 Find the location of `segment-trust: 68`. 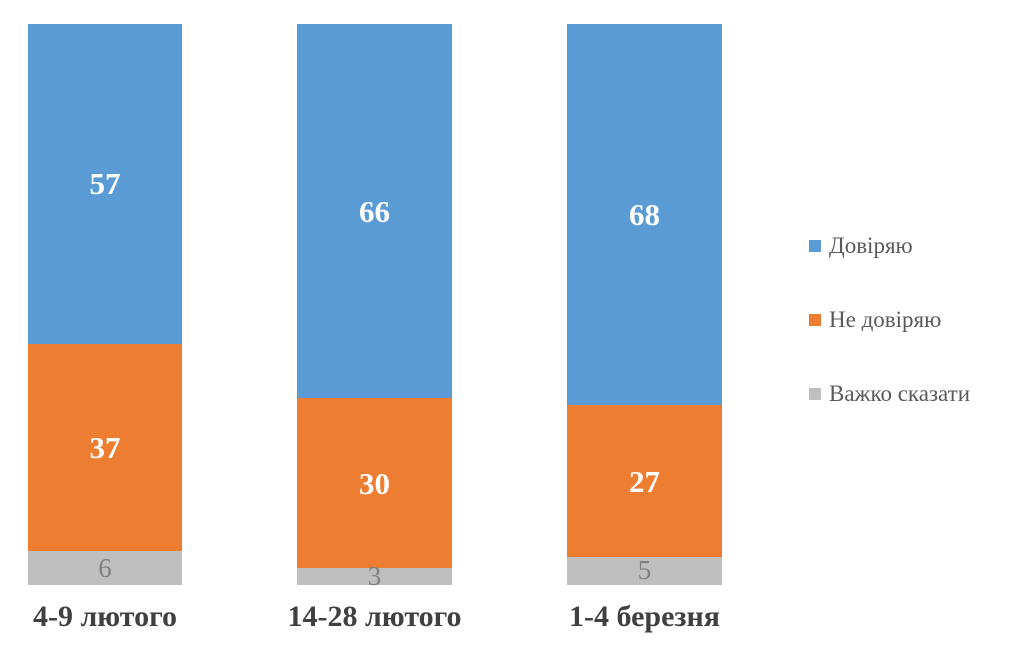

segment-trust: 68 is located at coordinates (644, 215).